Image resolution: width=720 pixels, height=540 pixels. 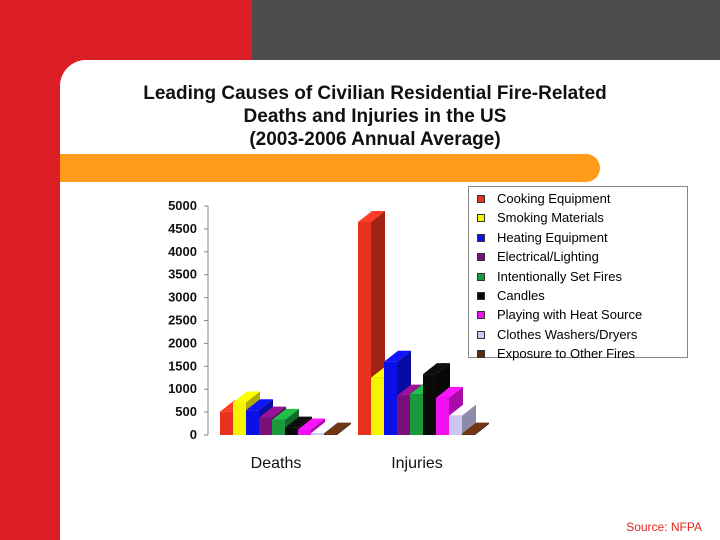 I want to click on legend-item: Candles, so click(x=582, y=295).